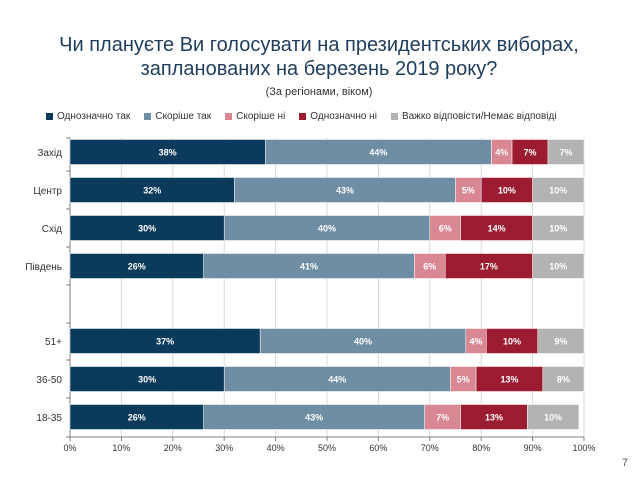 This screenshot has height=479, width=638. Describe the element at coordinates (173, 448) in the screenshot. I see `x-tick-label: 20%` at that location.